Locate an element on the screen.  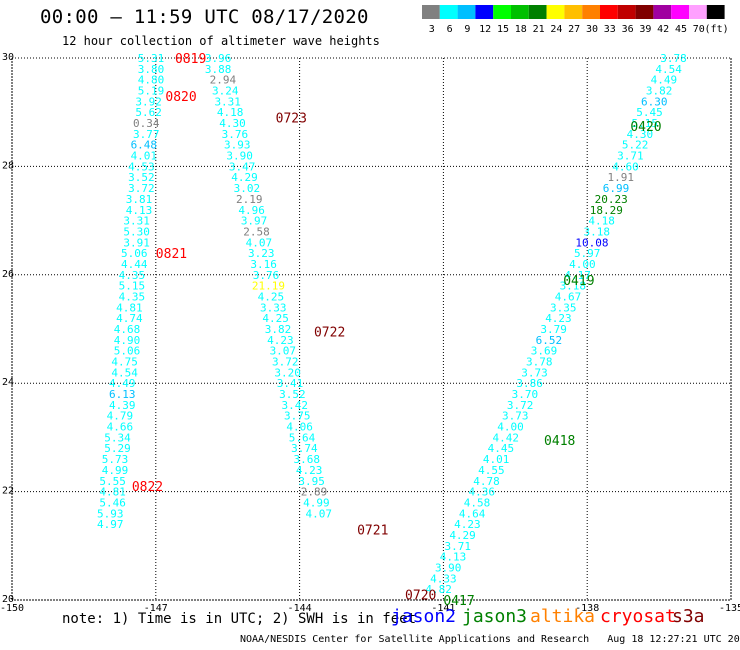
y-tick-label: 28 is located at coordinates (8, 165).